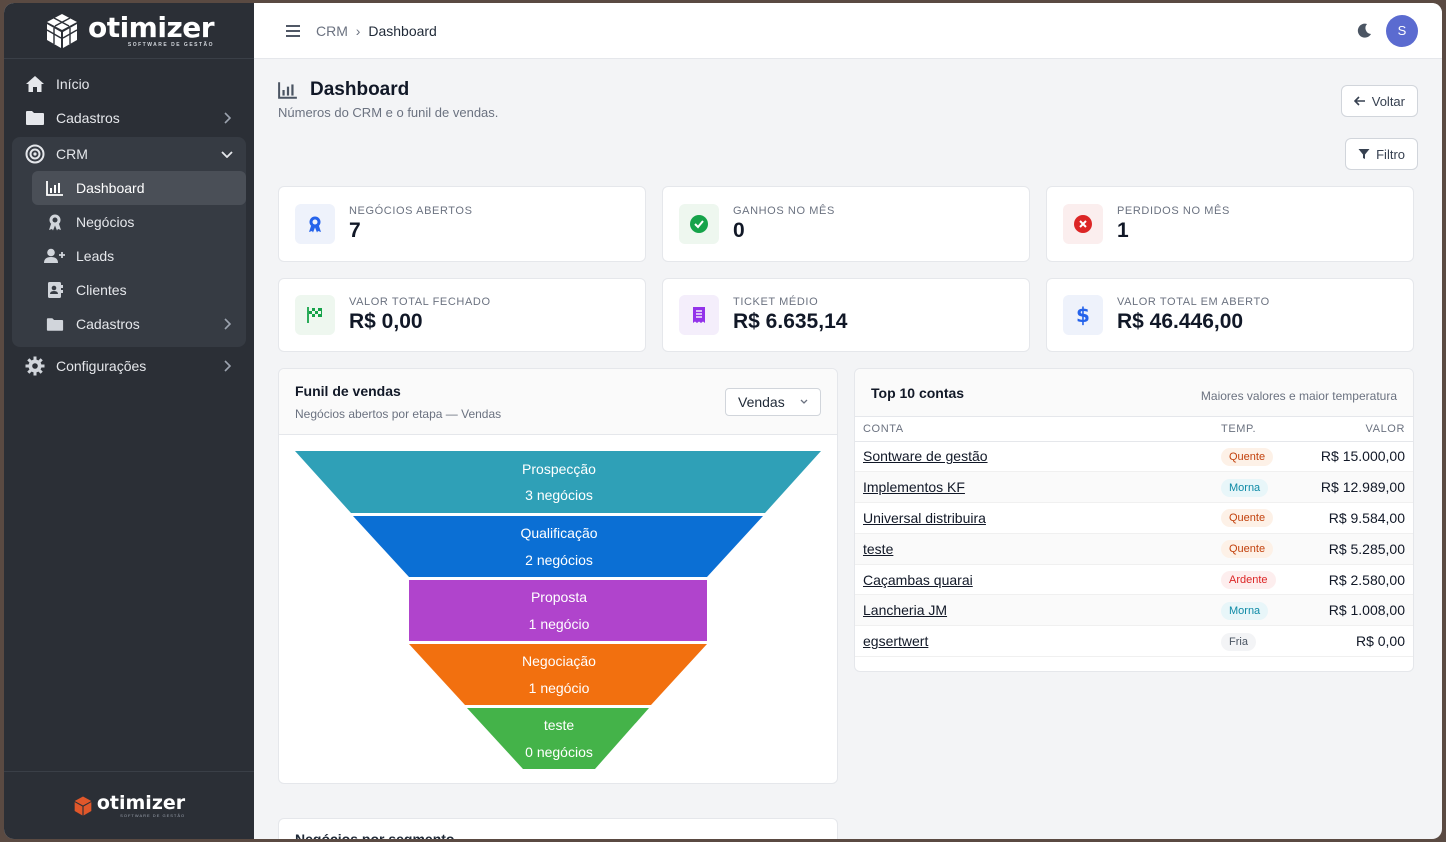  Describe the element at coordinates (699, 224) in the screenshot. I see `check-circle-icon` at that location.